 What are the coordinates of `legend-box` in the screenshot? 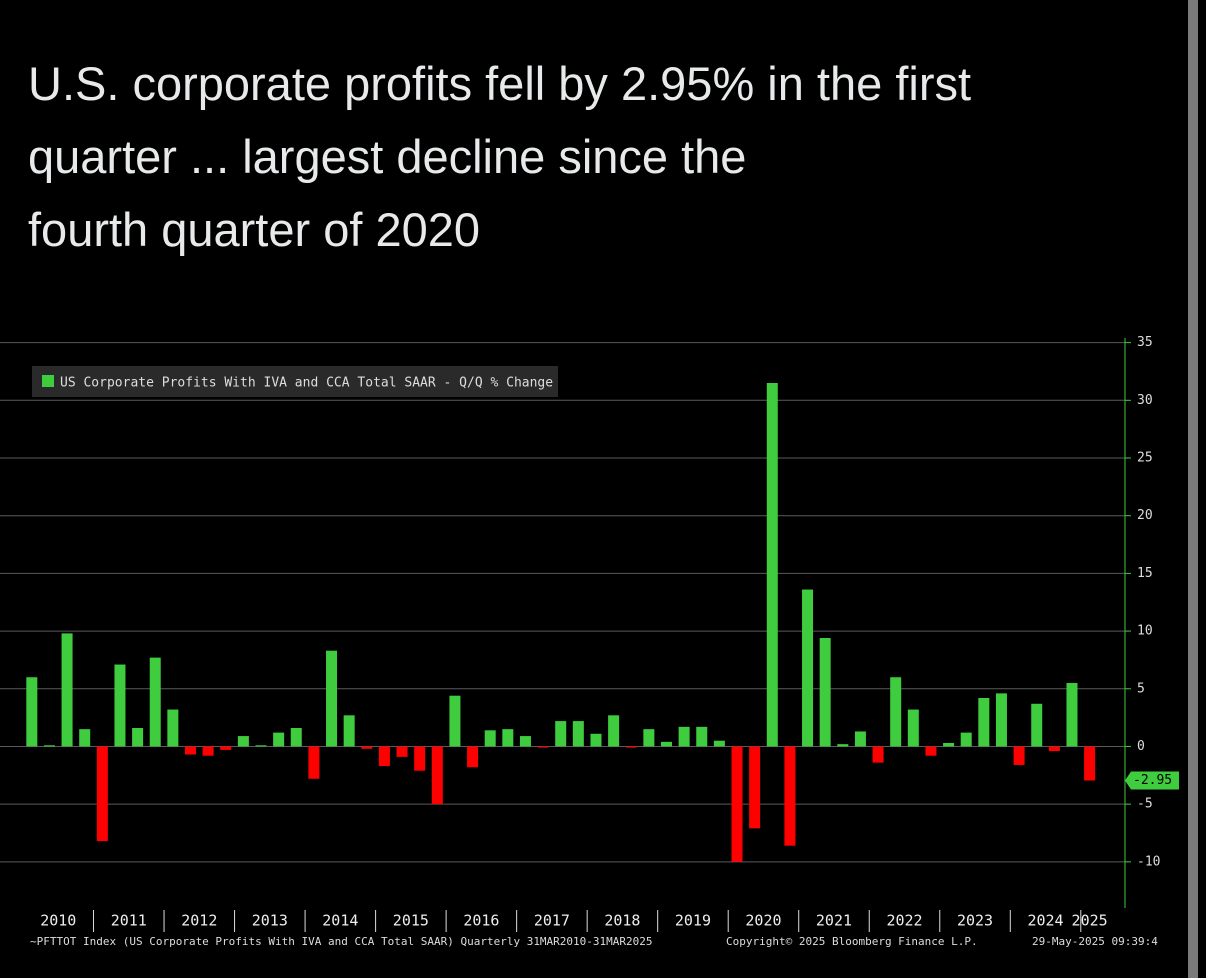 It's located at (295, 381).